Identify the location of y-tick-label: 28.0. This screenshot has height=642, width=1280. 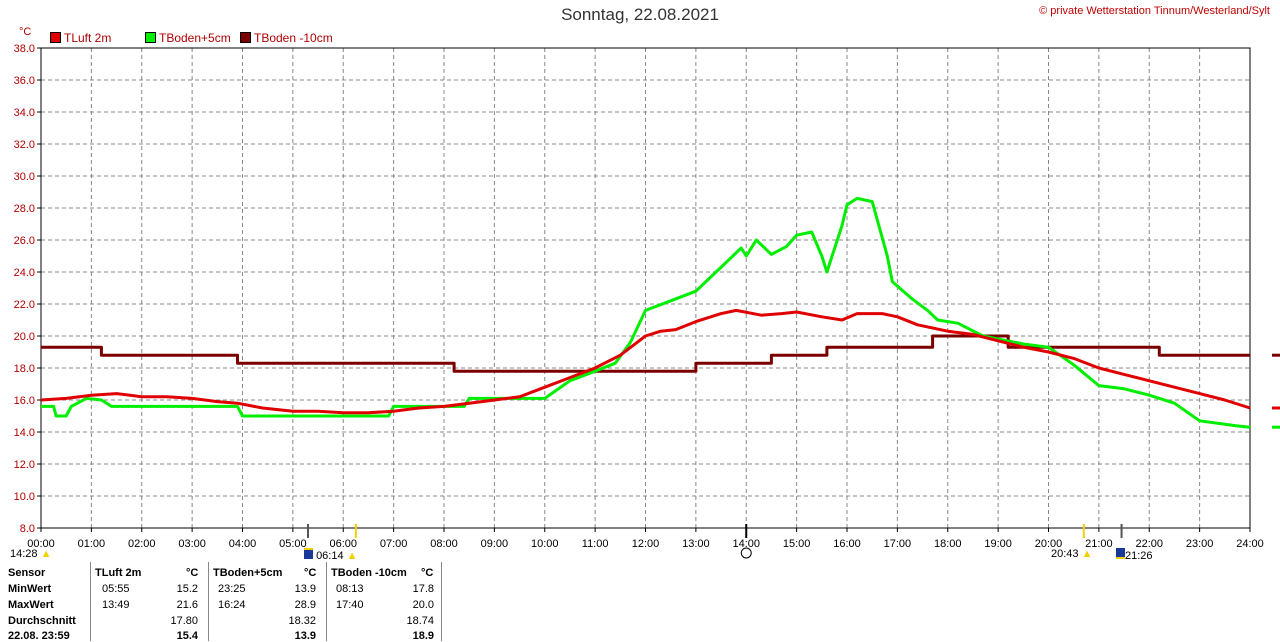
(24, 209).